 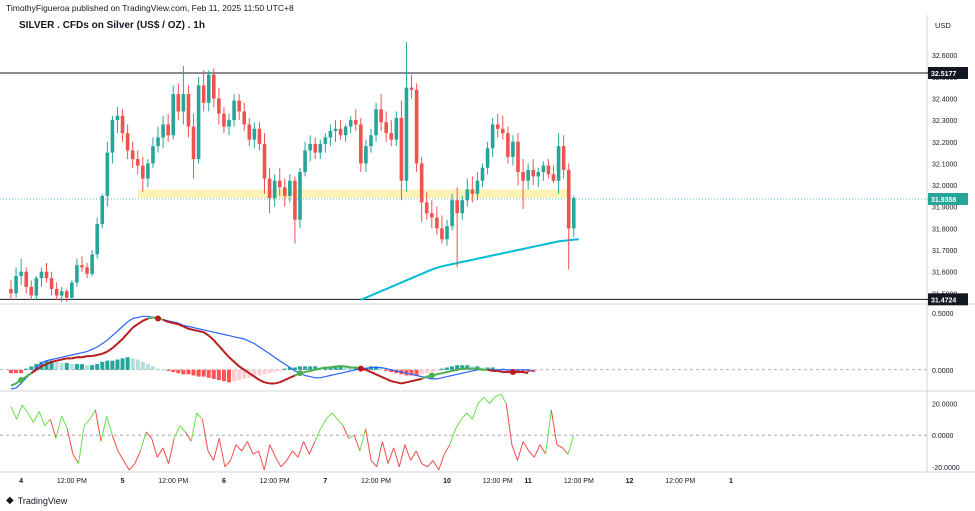 I want to click on price-axis-tick: 32.3000, so click(x=944, y=121).